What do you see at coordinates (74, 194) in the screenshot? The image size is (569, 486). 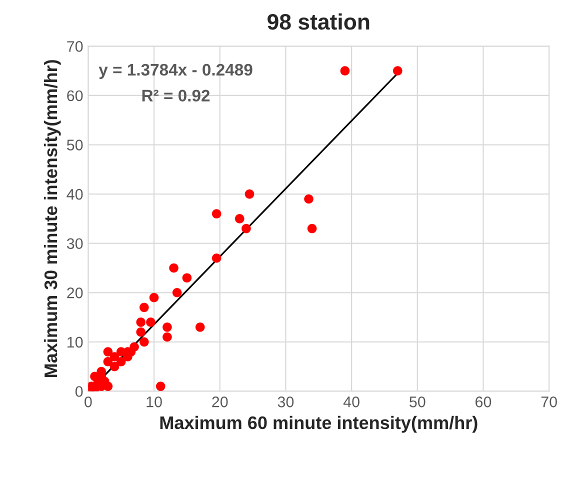 I see `y-tick-label: 40` at bounding box center [74, 194].